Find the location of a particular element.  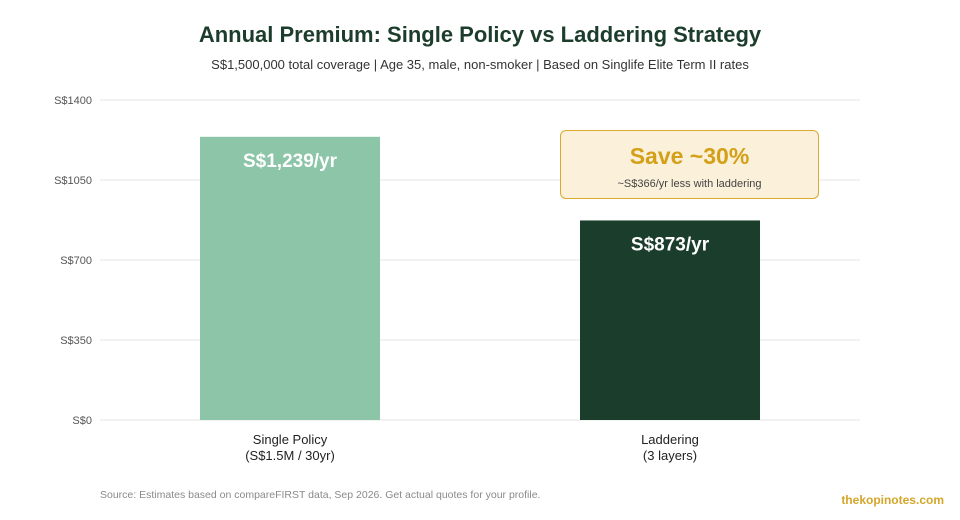

bar-data-label: S$1,239/yr is located at coordinates (290, 161).